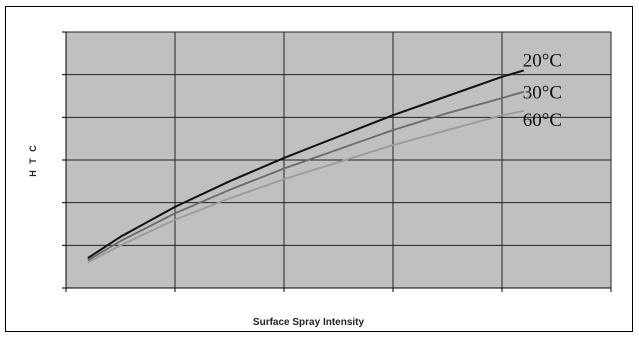  What do you see at coordinates (542, 120) in the screenshot?
I see `series-label: 60°C` at bounding box center [542, 120].